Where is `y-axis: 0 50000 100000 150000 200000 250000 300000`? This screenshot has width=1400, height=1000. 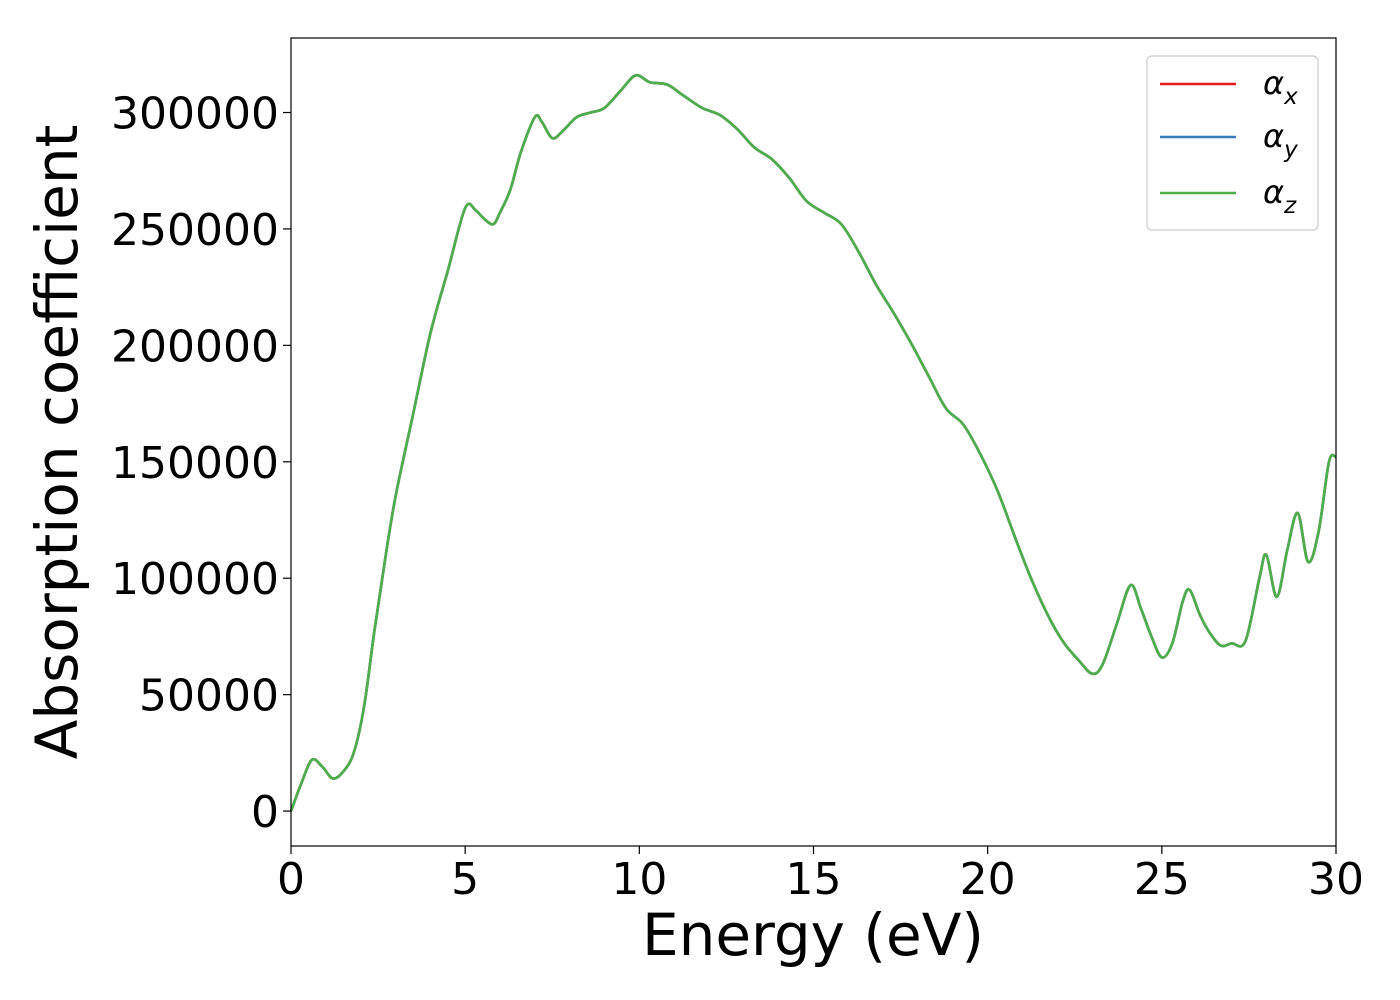
y-axis: 0 50000 100000 150000 200000 250000 300000 is located at coordinates (201, 463).